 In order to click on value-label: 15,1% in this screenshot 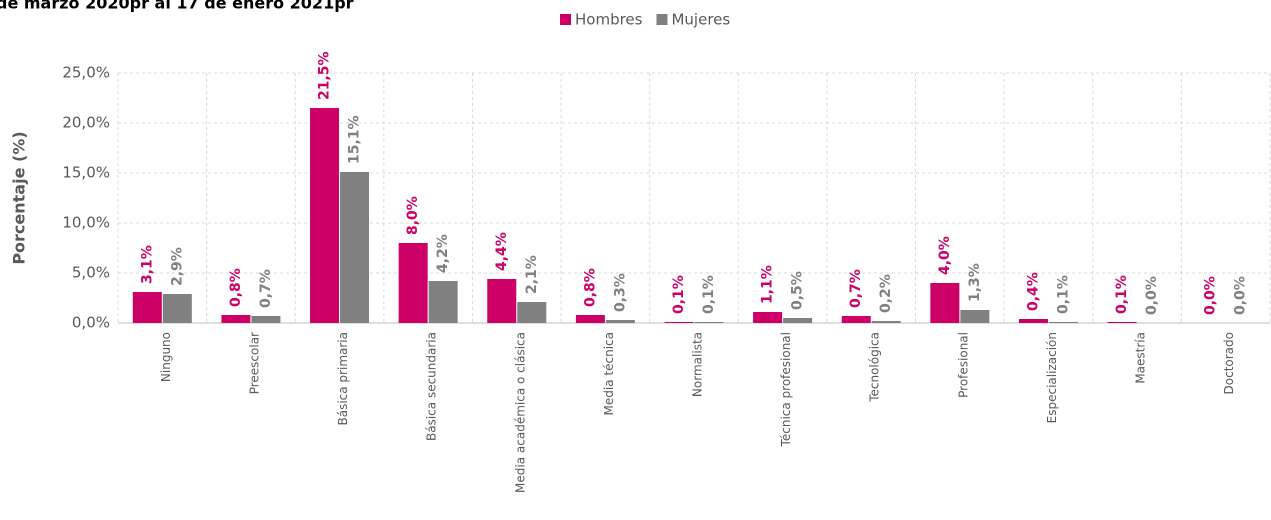, I will do `click(355, 139)`.